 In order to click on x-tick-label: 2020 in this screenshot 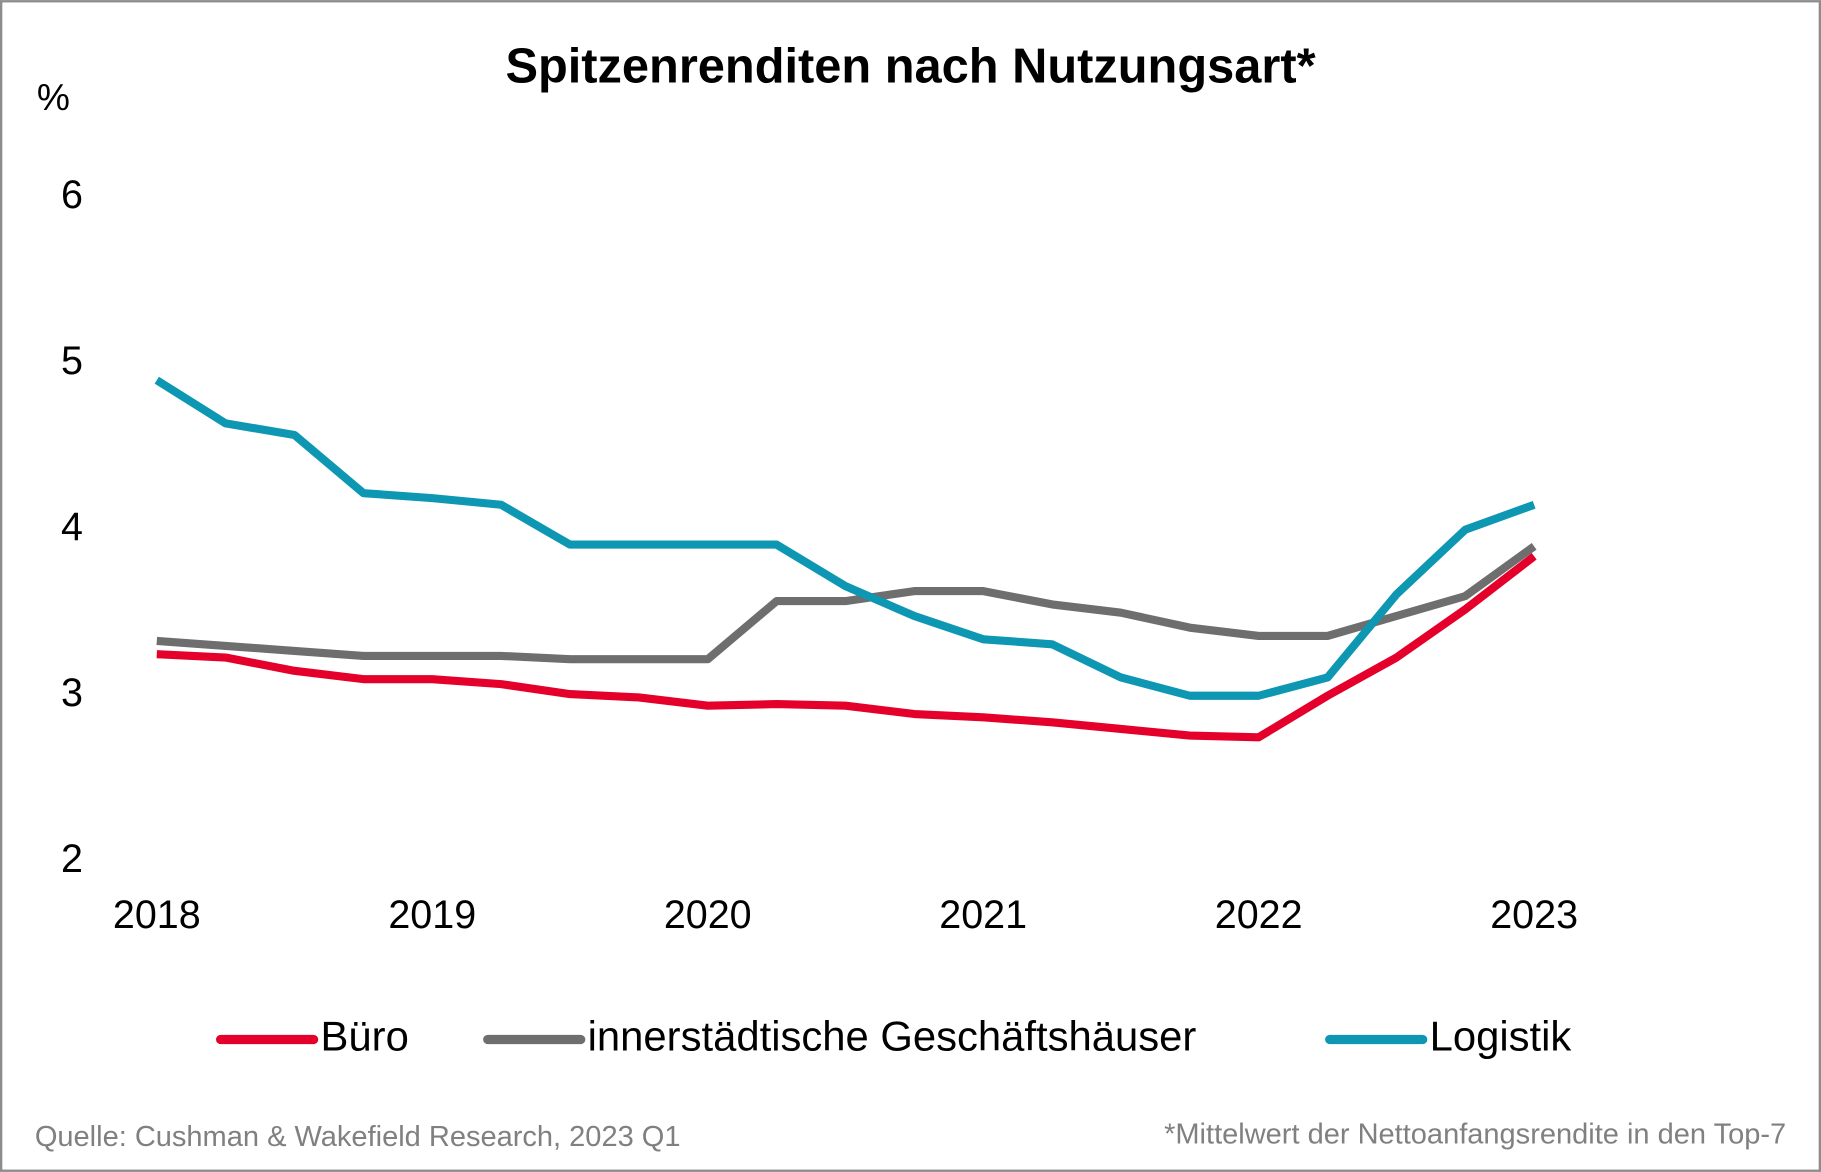, I will do `click(708, 915)`.